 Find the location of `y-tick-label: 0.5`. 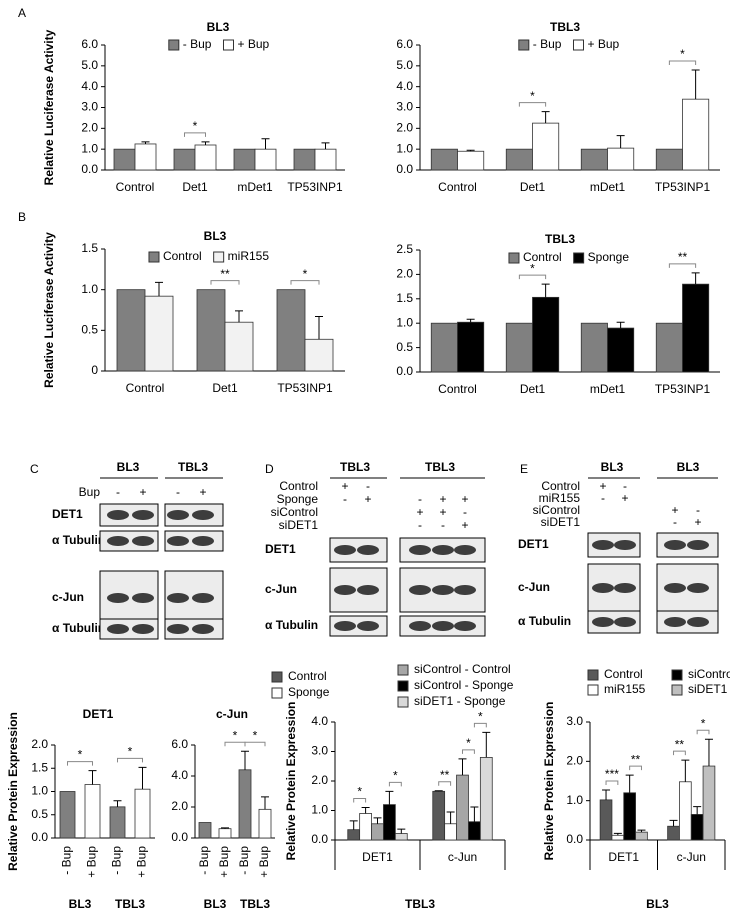

y-tick-label: 0.5 is located at coordinates (89, 330).